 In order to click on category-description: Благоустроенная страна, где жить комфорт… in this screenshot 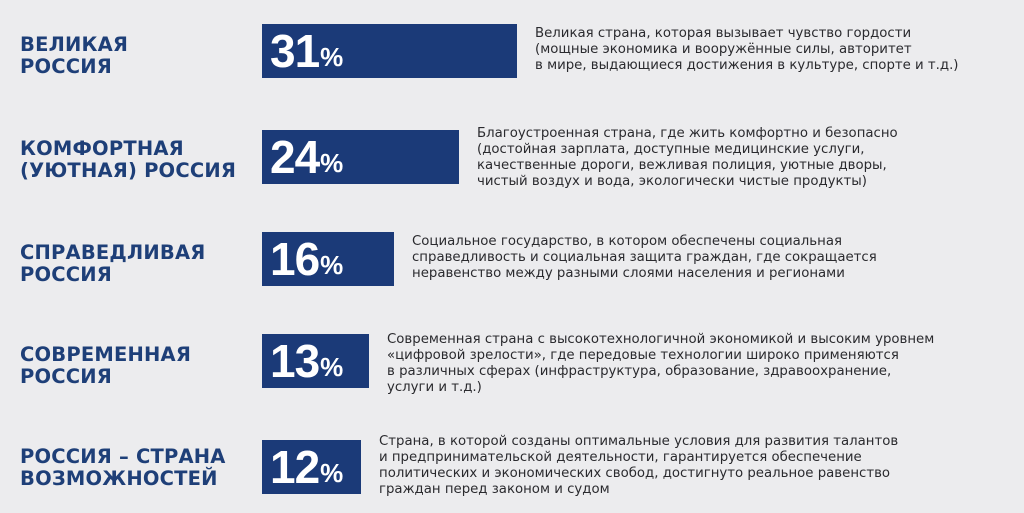, I will do `click(687, 157)`.